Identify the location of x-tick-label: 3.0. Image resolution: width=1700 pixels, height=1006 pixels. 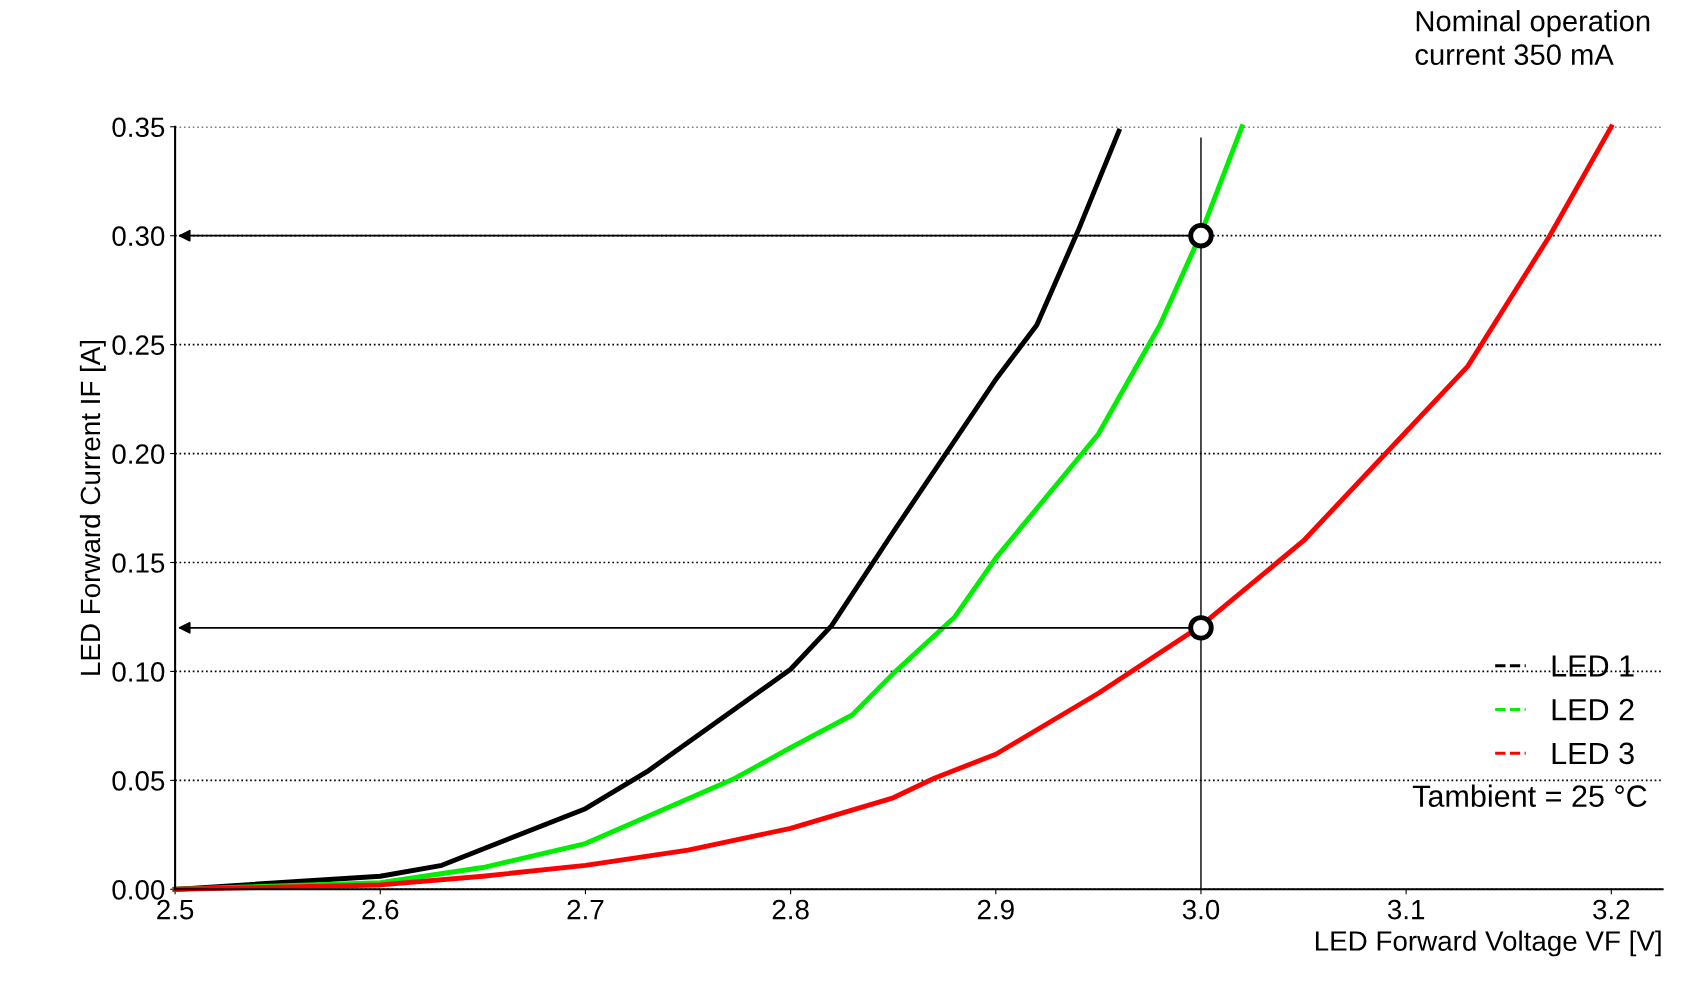
(1201, 909).